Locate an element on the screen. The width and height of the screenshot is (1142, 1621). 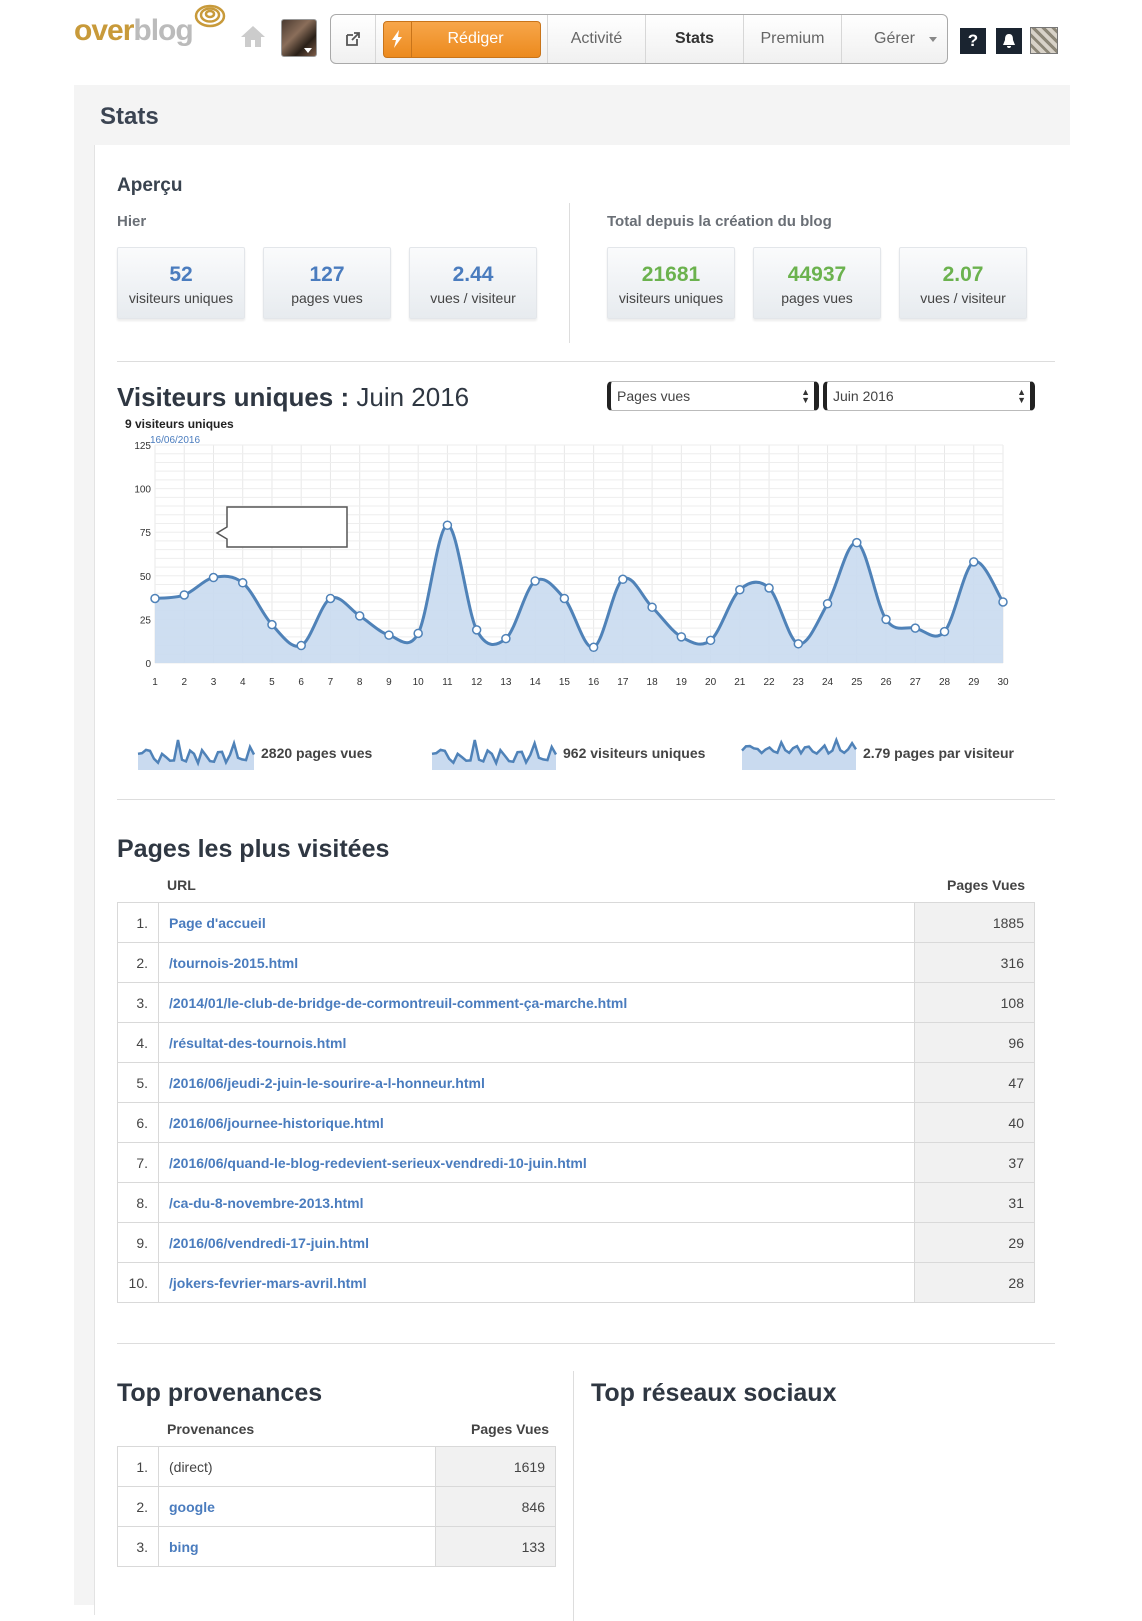
blog-thumbnail is located at coordinates (299, 38).